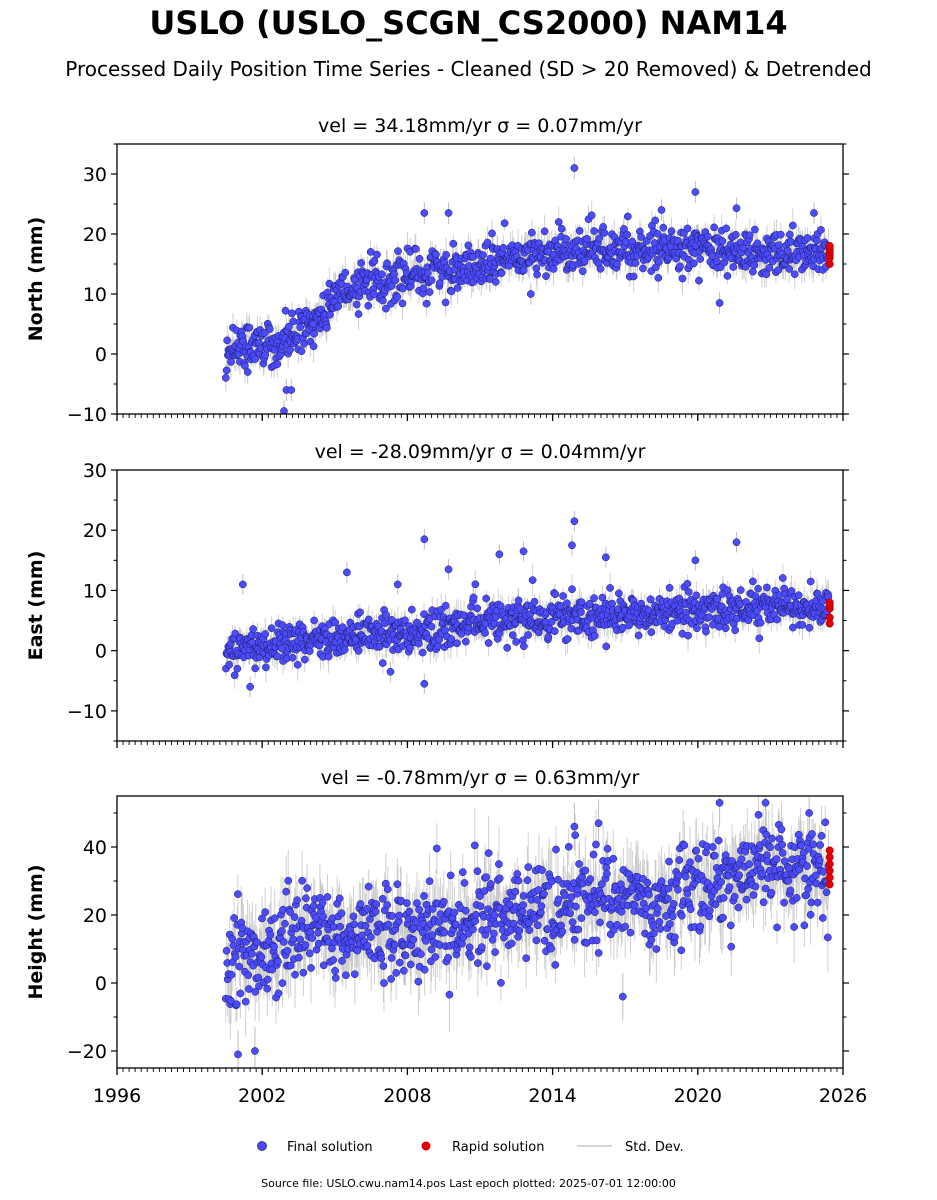  I want to click on y-tick-label: −10, so click(87, 415).